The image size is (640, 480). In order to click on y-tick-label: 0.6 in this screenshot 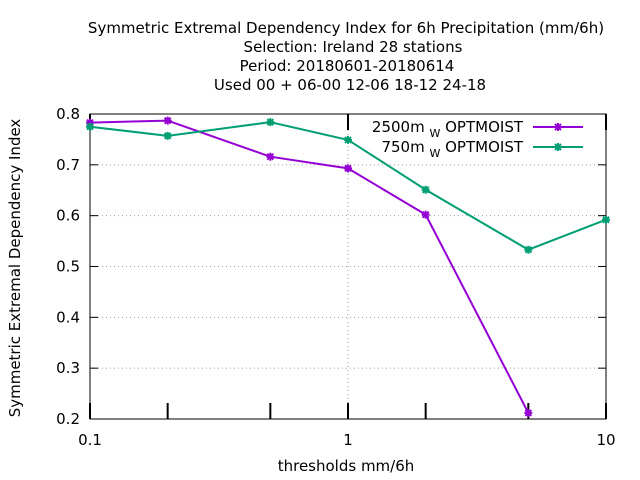, I will do `click(68, 216)`.